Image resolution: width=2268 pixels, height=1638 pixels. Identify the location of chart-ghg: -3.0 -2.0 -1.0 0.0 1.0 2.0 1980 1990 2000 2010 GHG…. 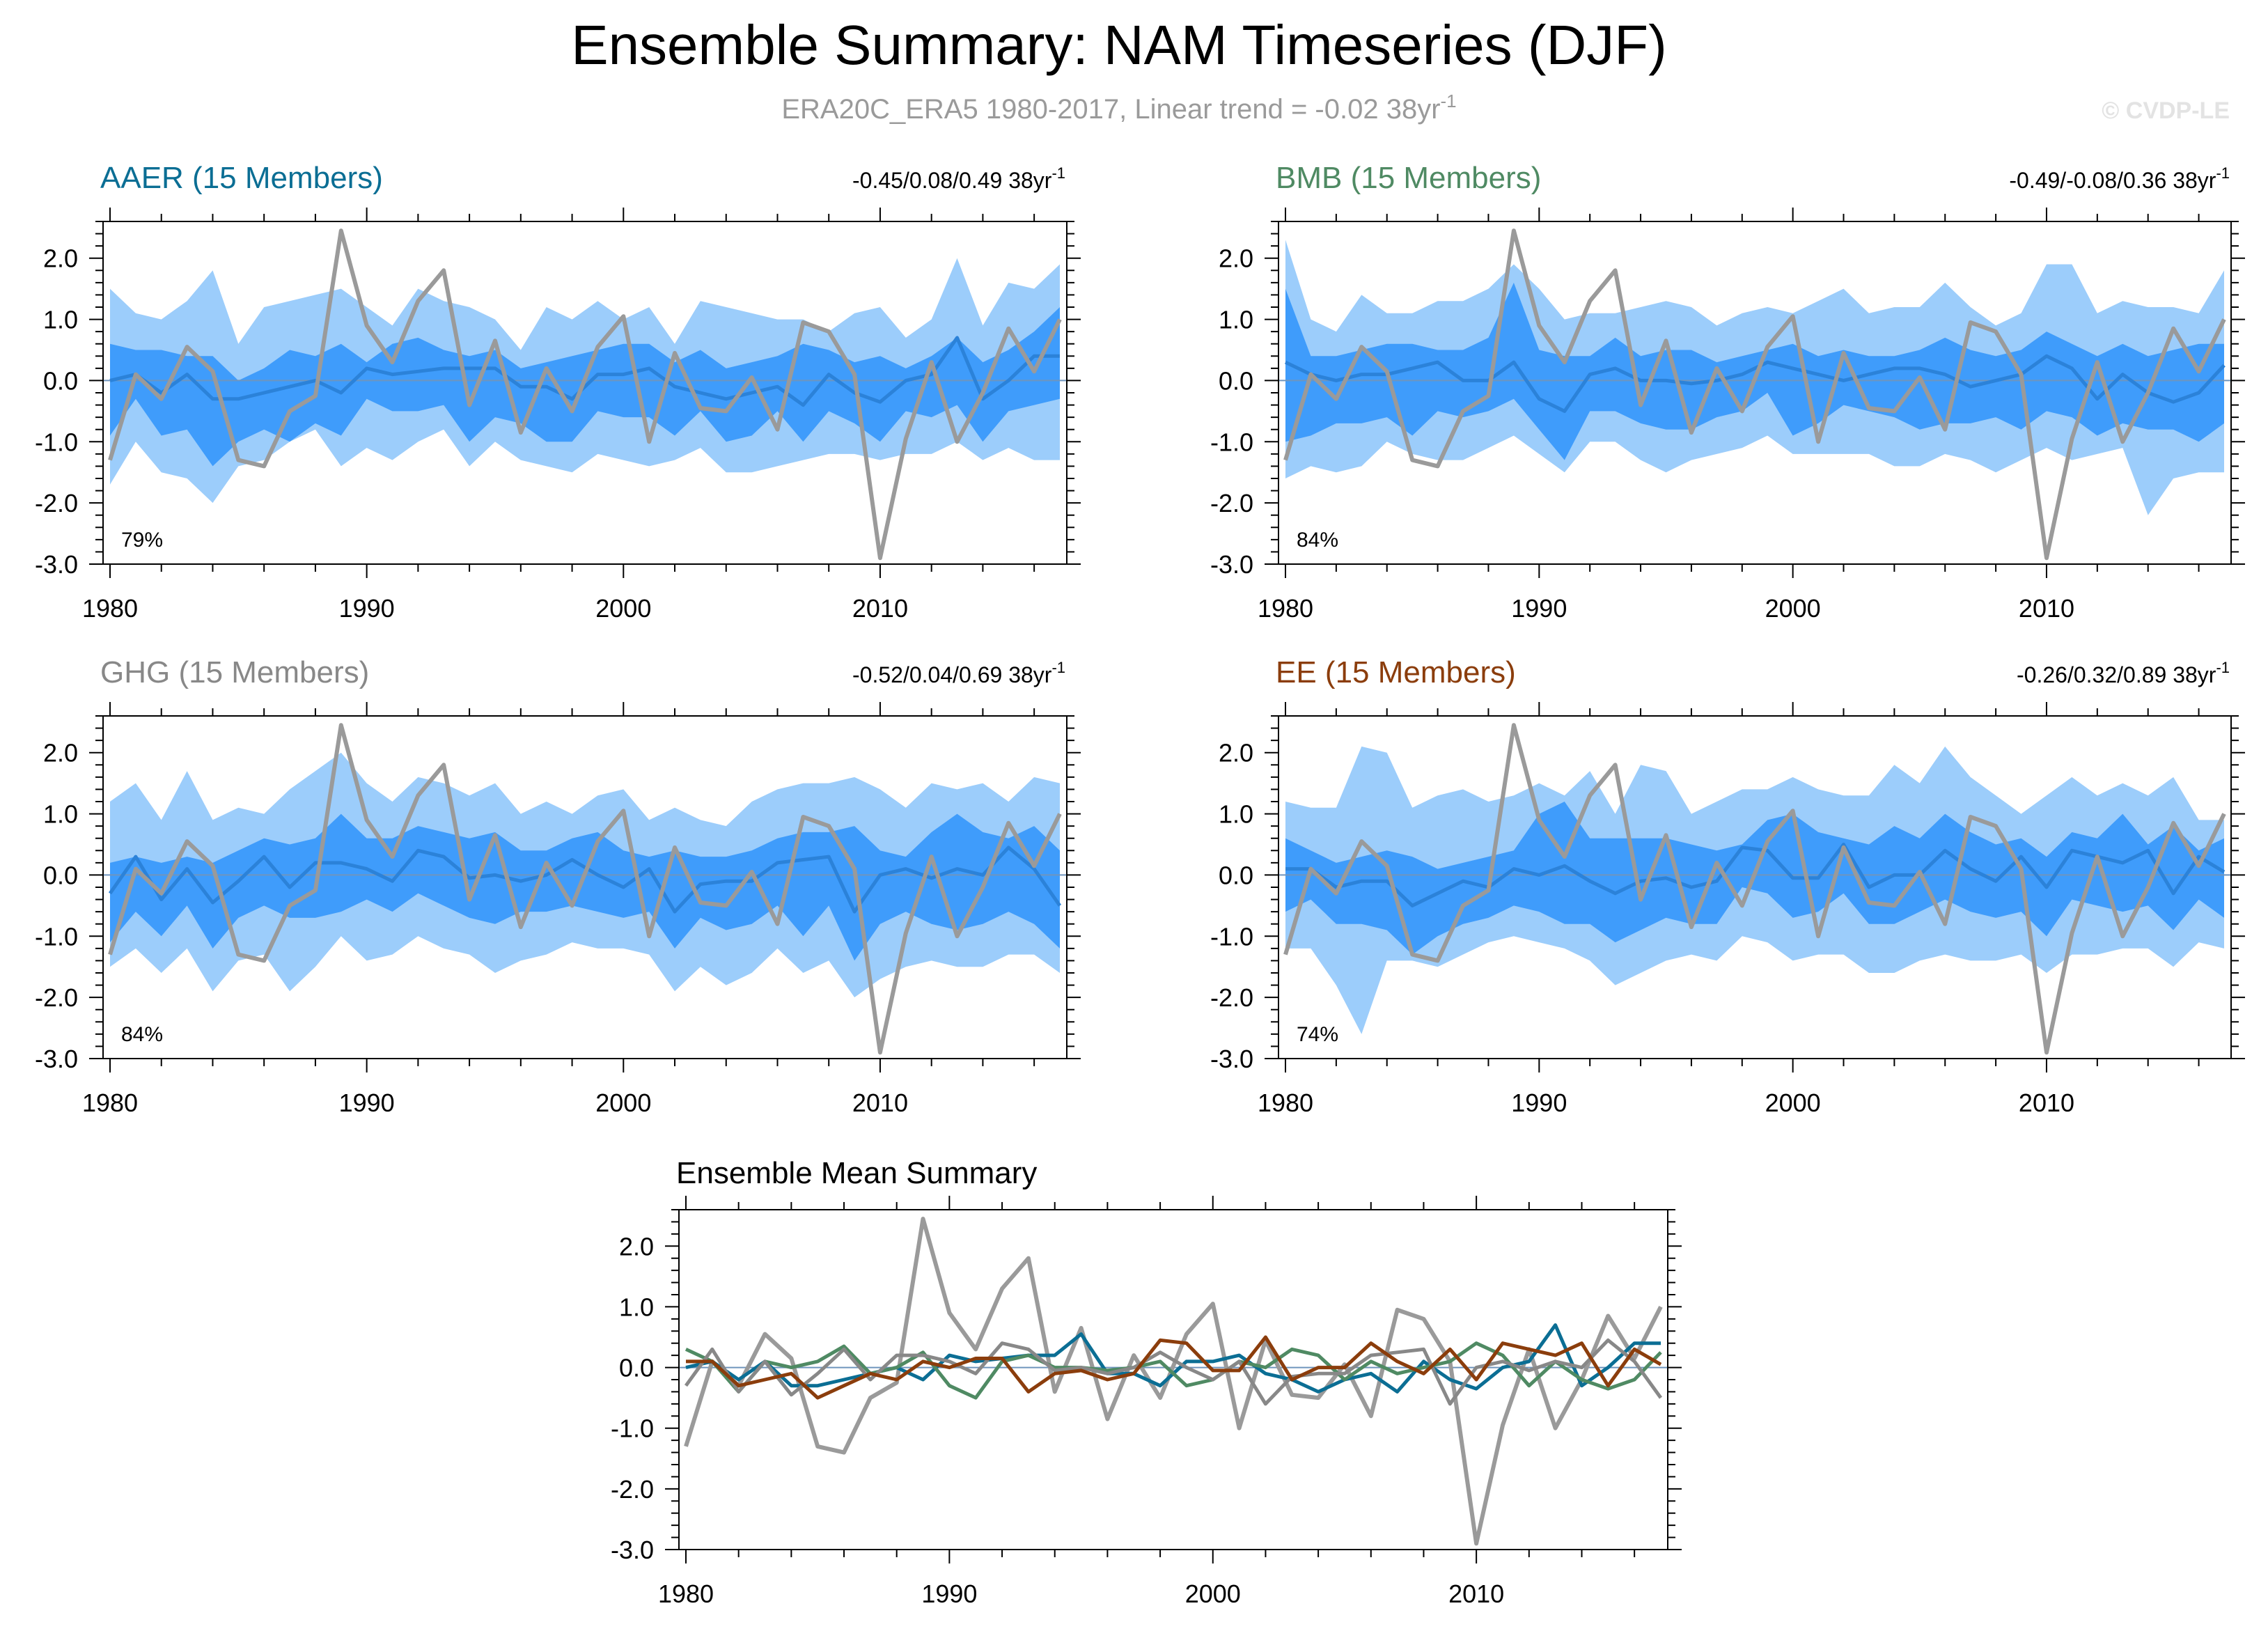
(558, 886).